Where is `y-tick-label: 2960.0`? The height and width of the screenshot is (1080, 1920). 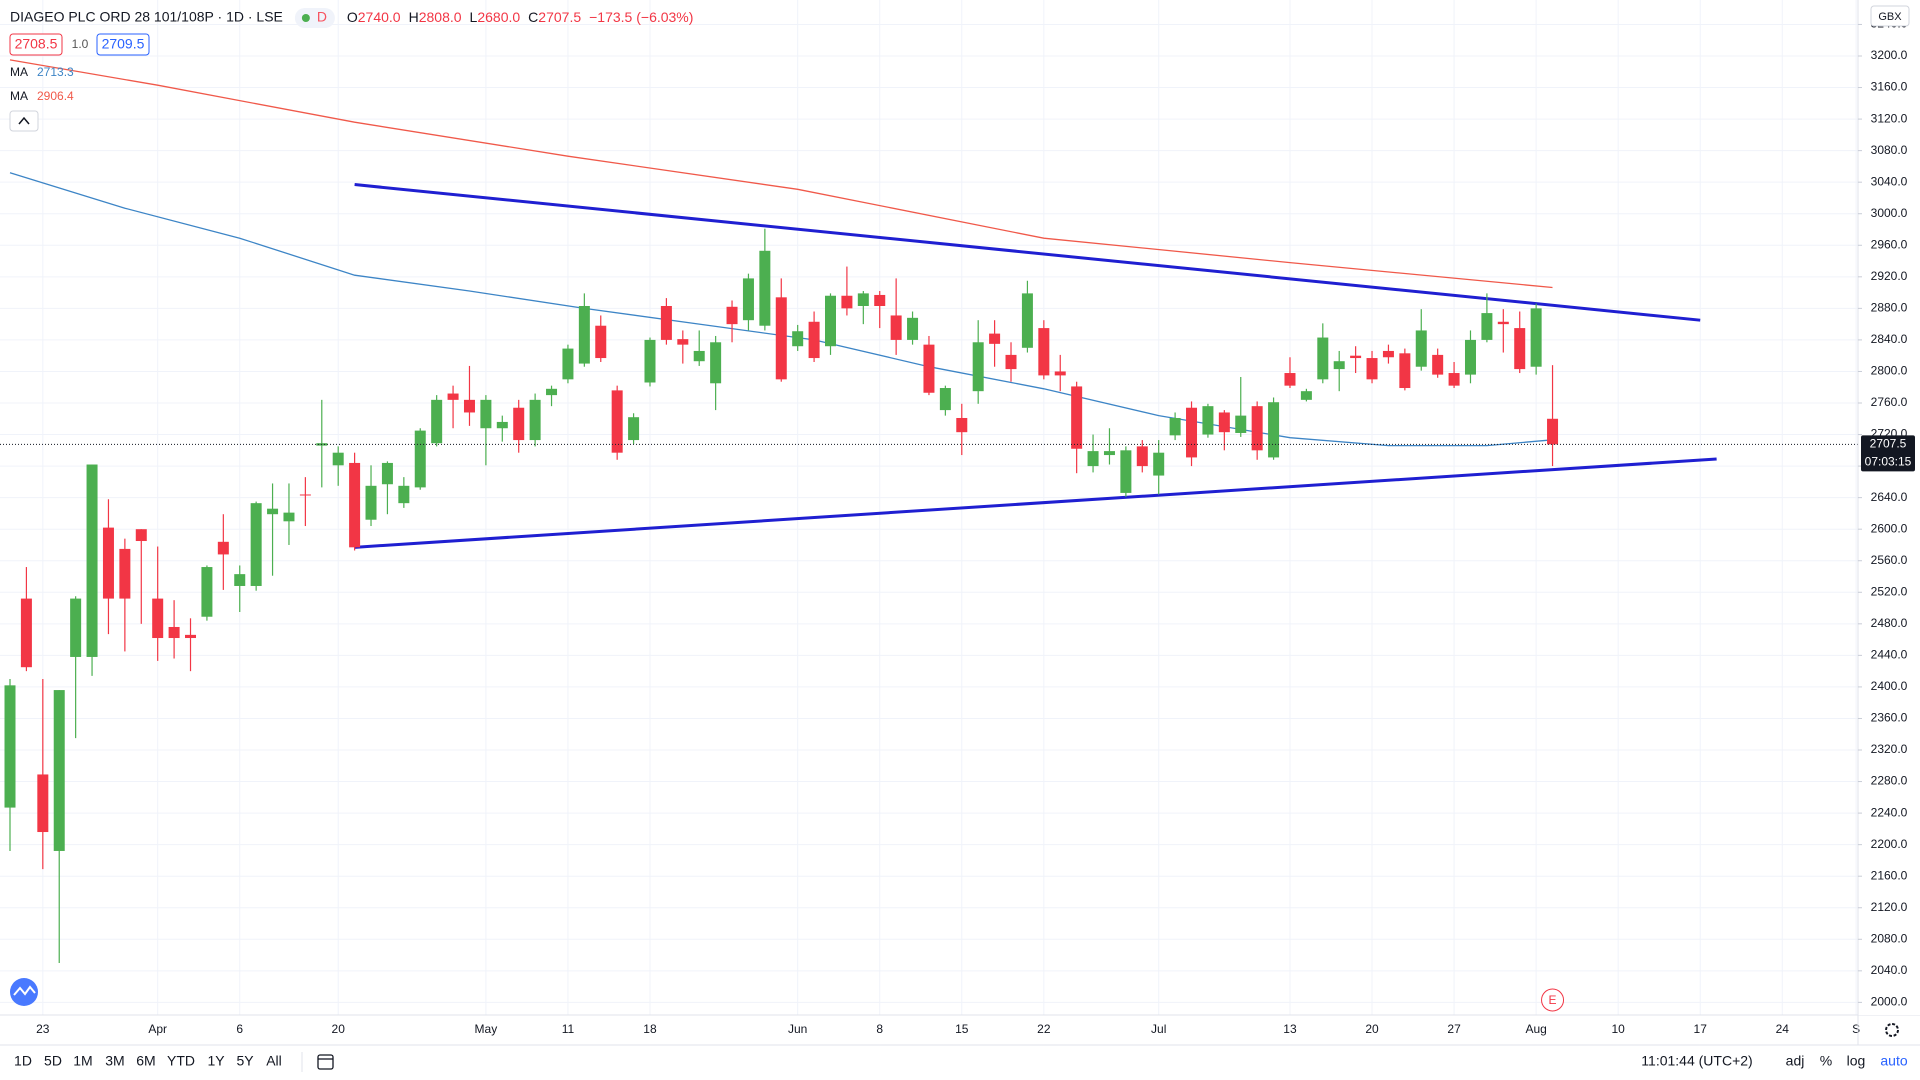
y-tick-label: 2960.0 is located at coordinates (1889, 244).